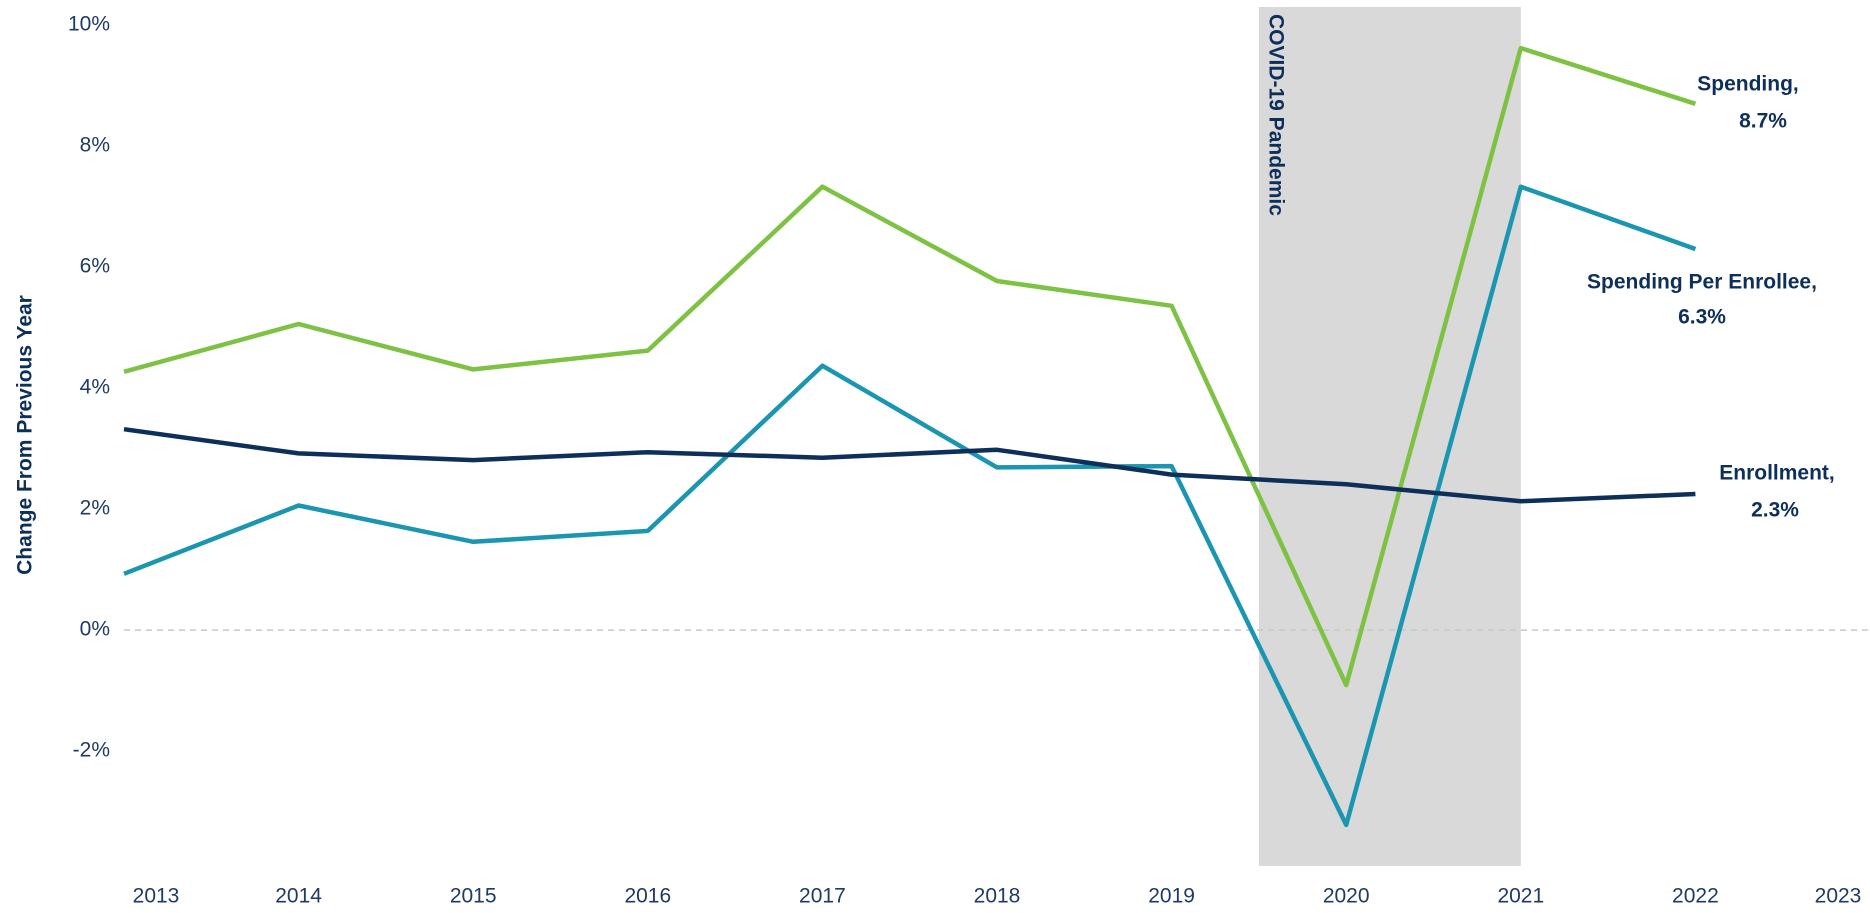  Describe the element at coordinates (91, 750) in the screenshot. I see `y-tick-label: -2%` at that location.